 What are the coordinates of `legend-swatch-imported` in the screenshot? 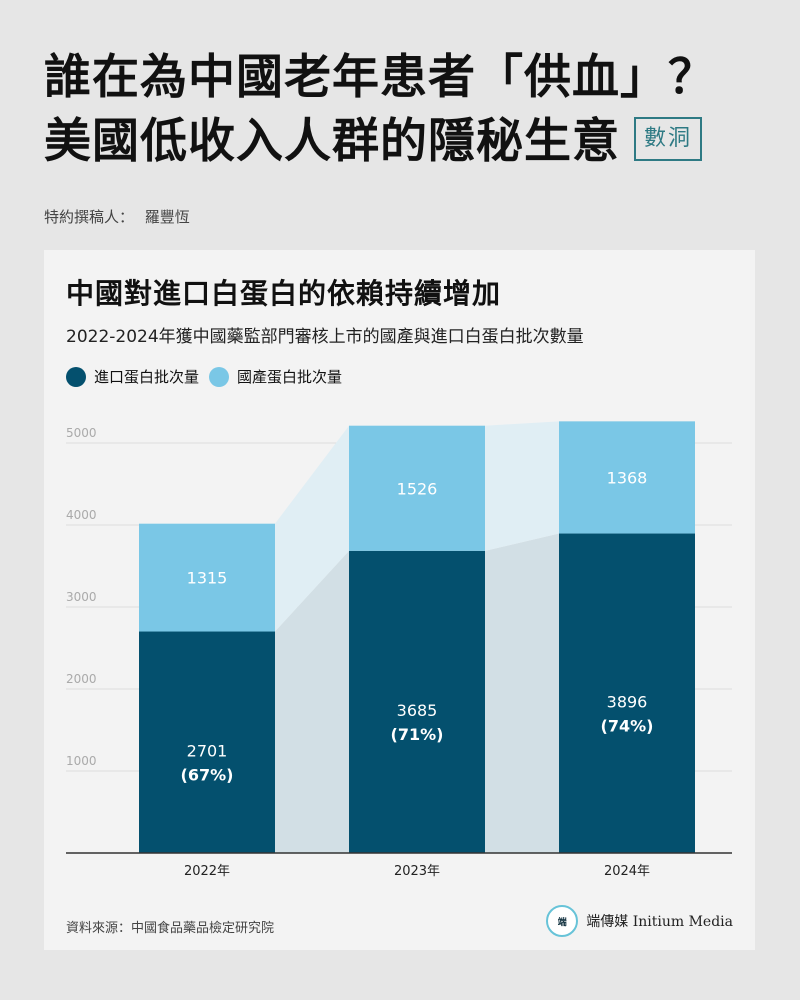 It's located at (76, 376).